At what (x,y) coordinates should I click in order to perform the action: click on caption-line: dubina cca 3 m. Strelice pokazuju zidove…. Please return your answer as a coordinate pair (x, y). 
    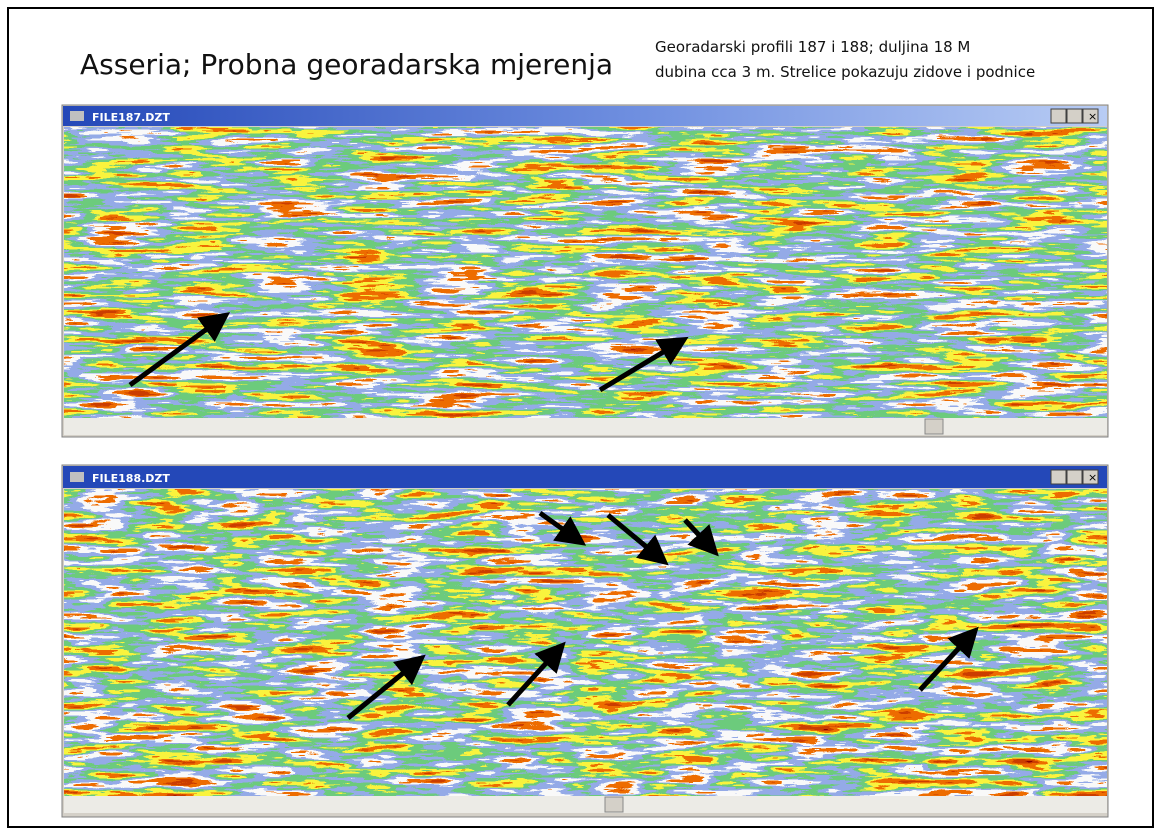
    Looking at the image, I should click on (845, 72).